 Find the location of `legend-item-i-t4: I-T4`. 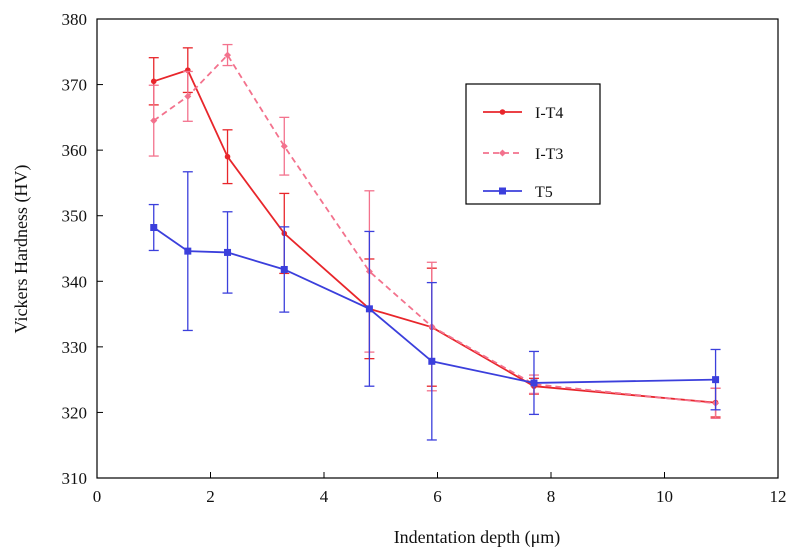

legend-item-i-t4: I-T4 is located at coordinates (523, 113).